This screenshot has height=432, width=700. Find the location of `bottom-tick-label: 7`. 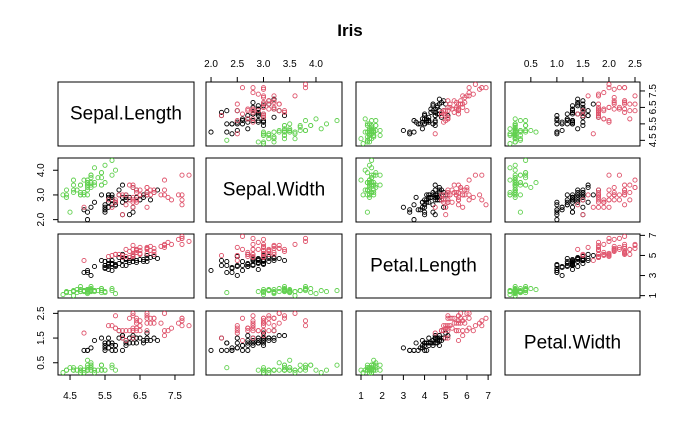

bottom-tick-label: 7 is located at coordinates (488, 396).